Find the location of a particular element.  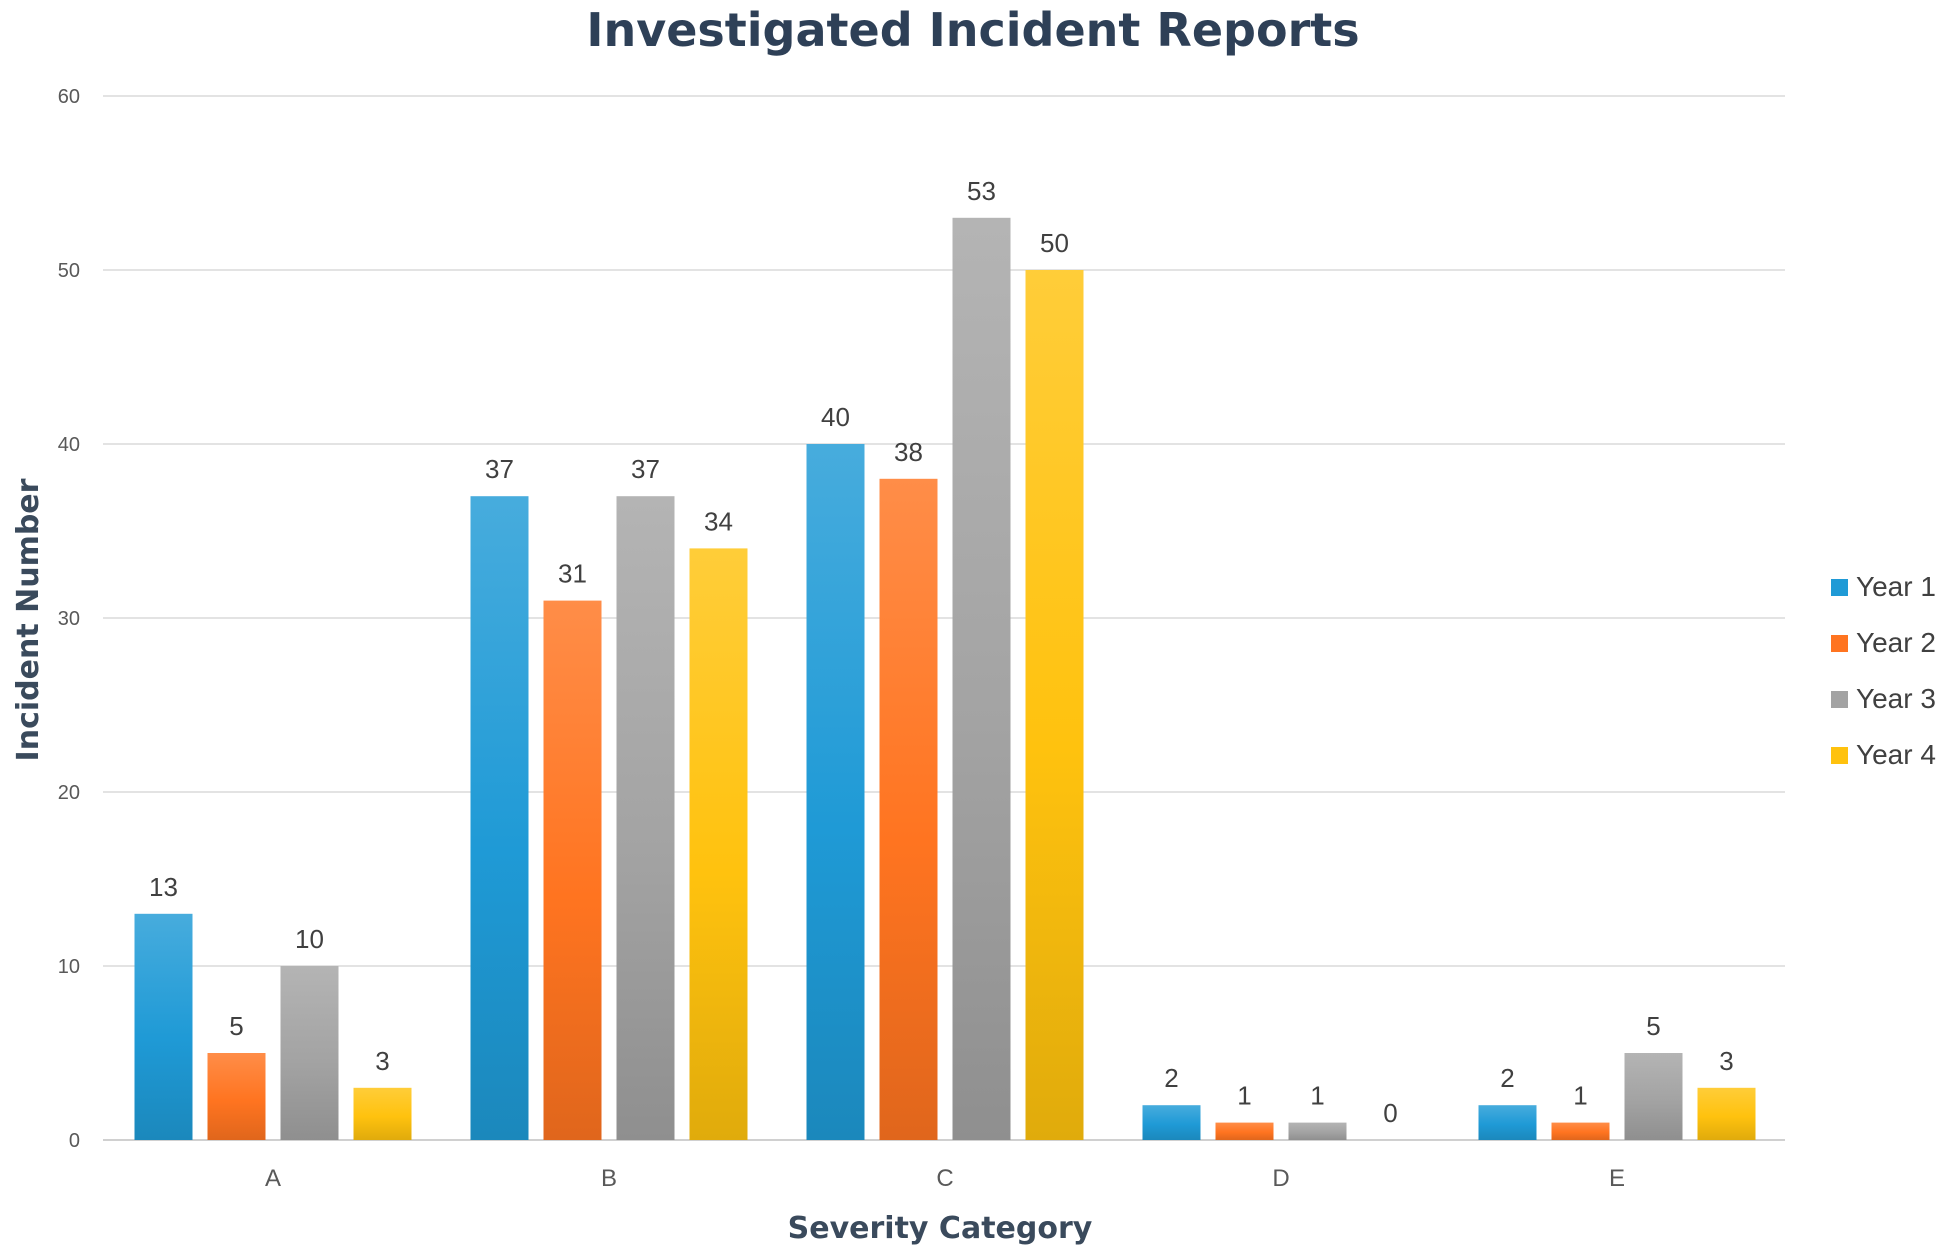

y-axis-title: Incident Number is located at coordinates (28, 619).